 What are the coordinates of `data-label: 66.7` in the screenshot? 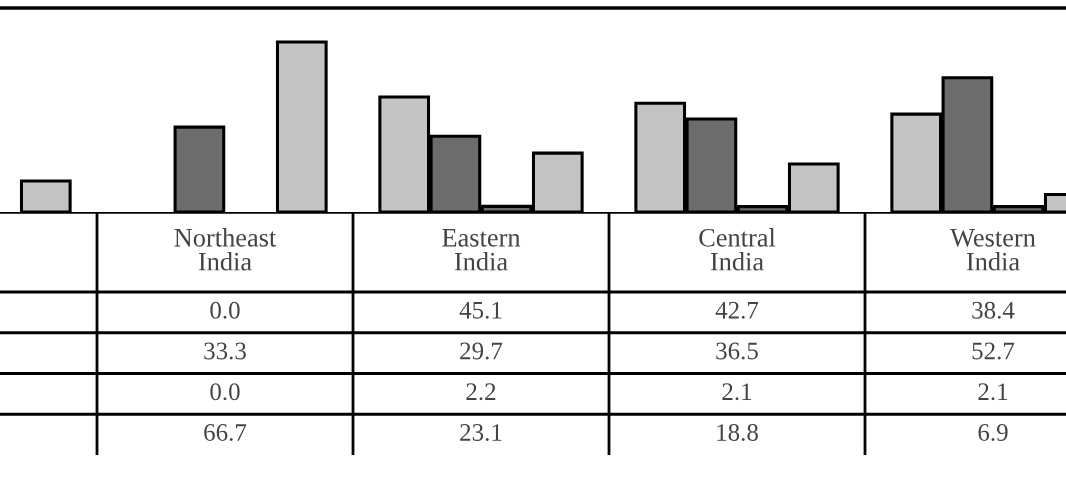 It's located at (225, 432).